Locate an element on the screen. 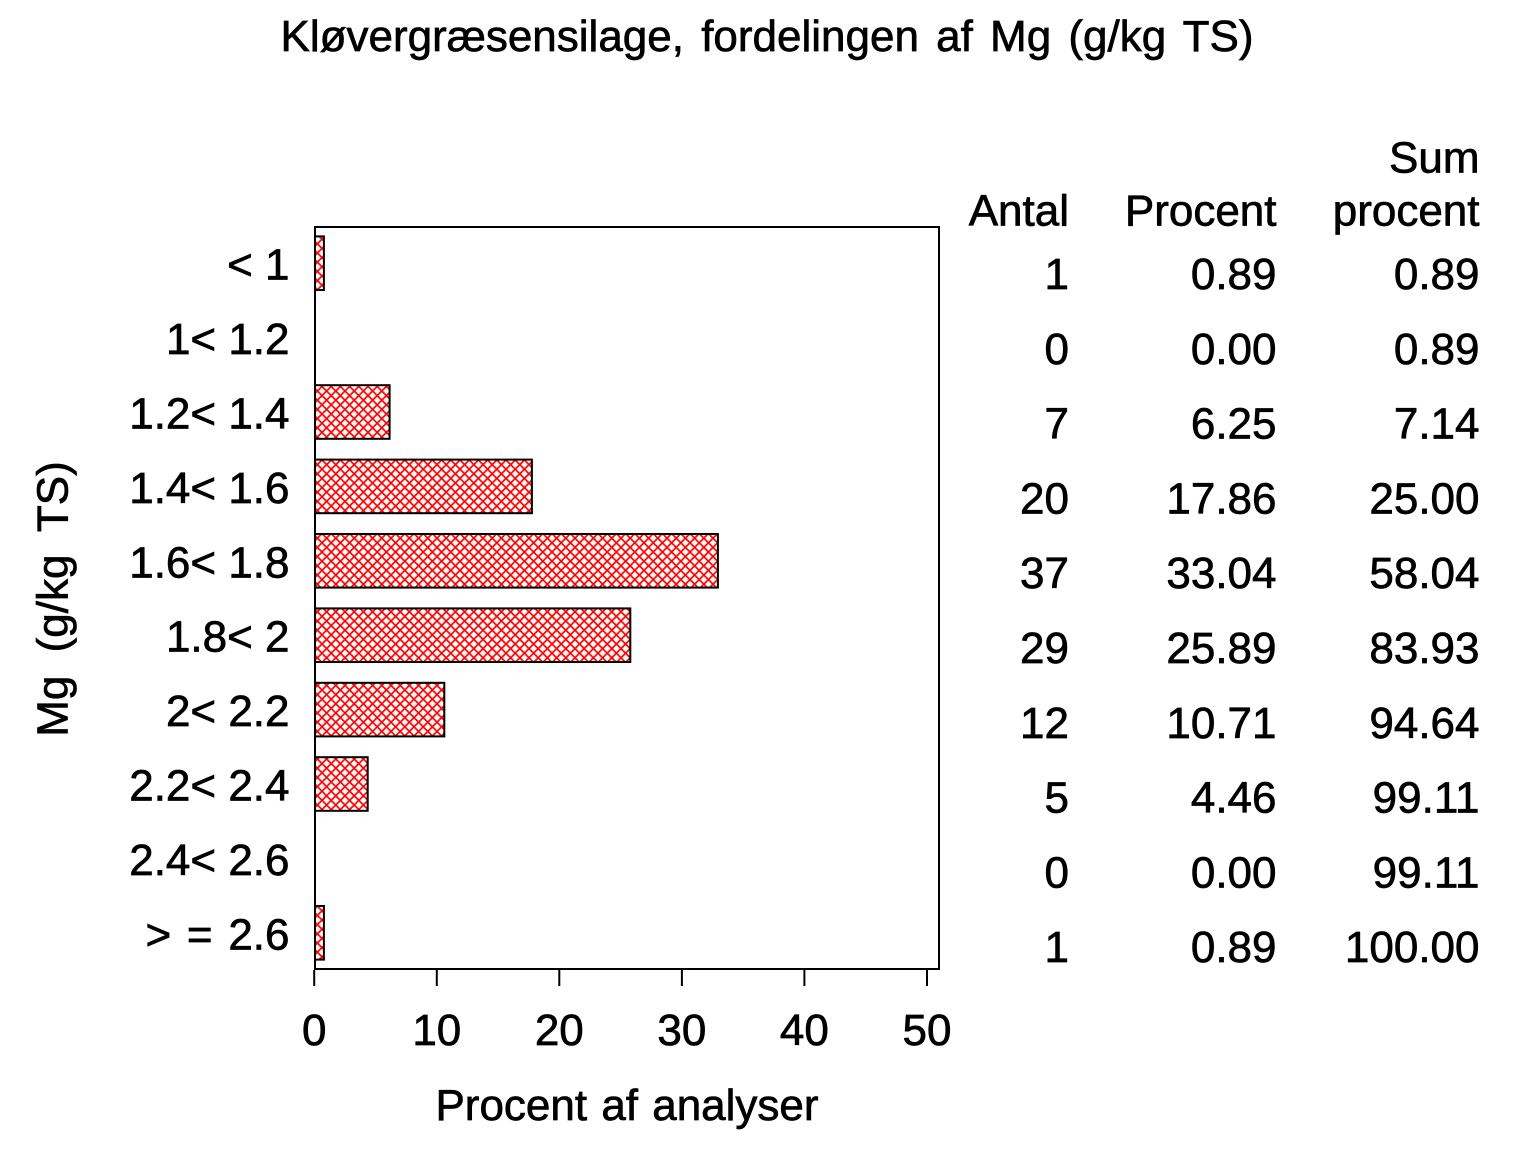  svg-text: 17.86 is located at coordinates (1221, 498).